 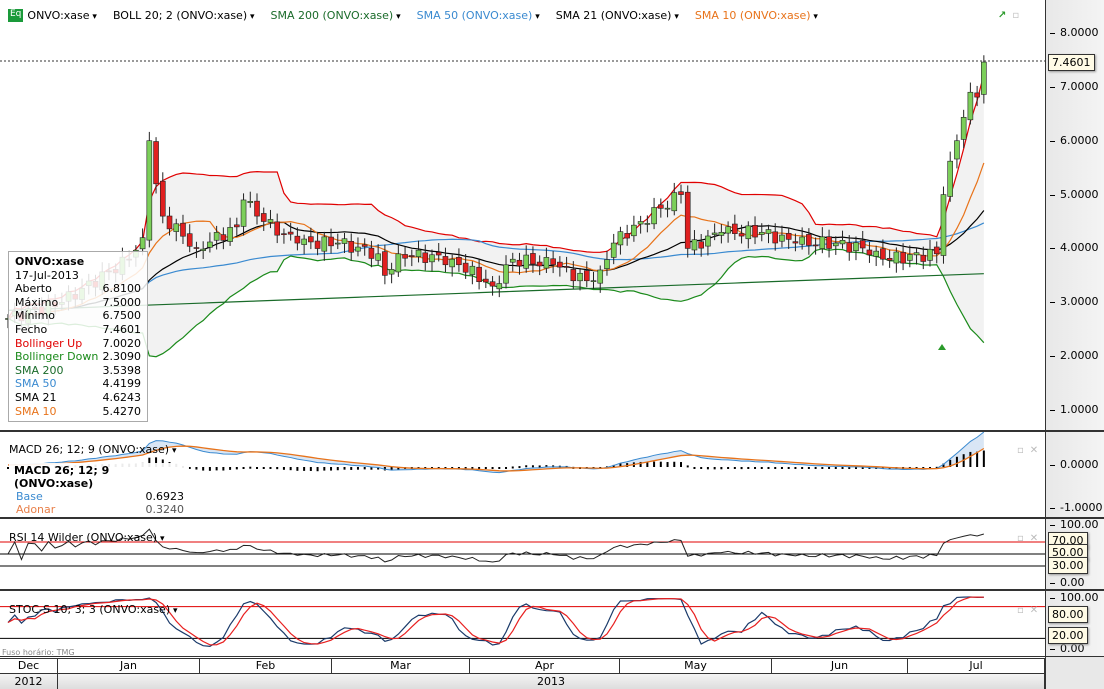 I want to click on month-label: Jul, so click(x=976, y=666).